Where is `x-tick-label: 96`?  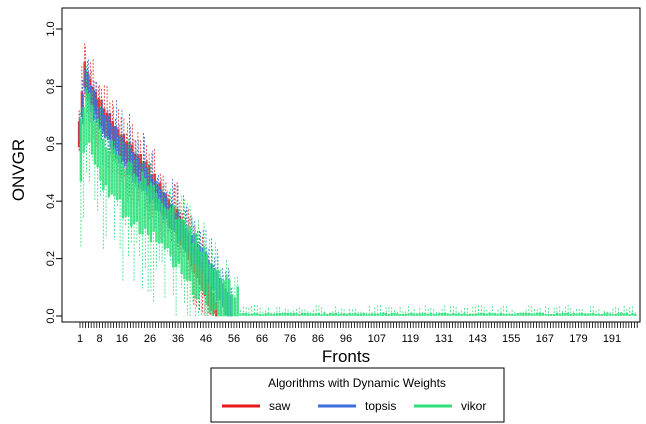
x-tick-label: 96 is located at coordinates (346, 339).